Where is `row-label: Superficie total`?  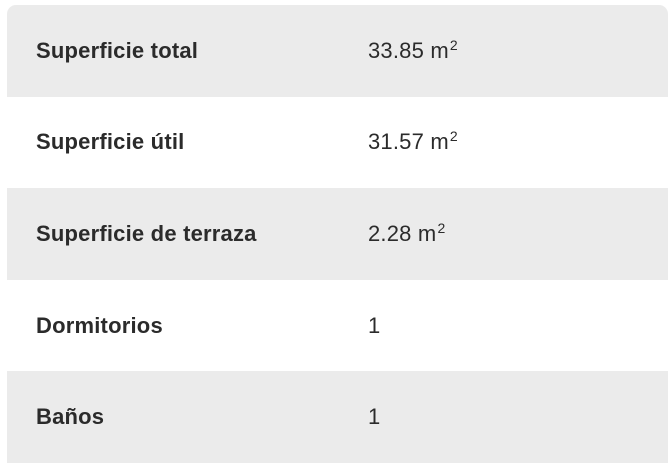 row-label: Superficie total is located at coordinates (117, 50).